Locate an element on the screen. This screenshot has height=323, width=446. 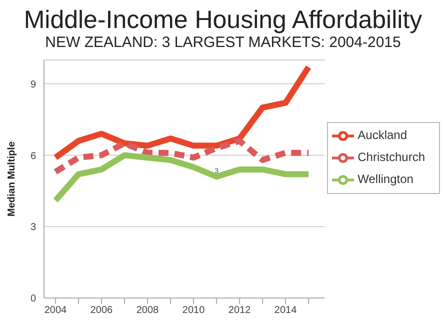
x-tick-label: 2004 is located at coordinates (56, 310).